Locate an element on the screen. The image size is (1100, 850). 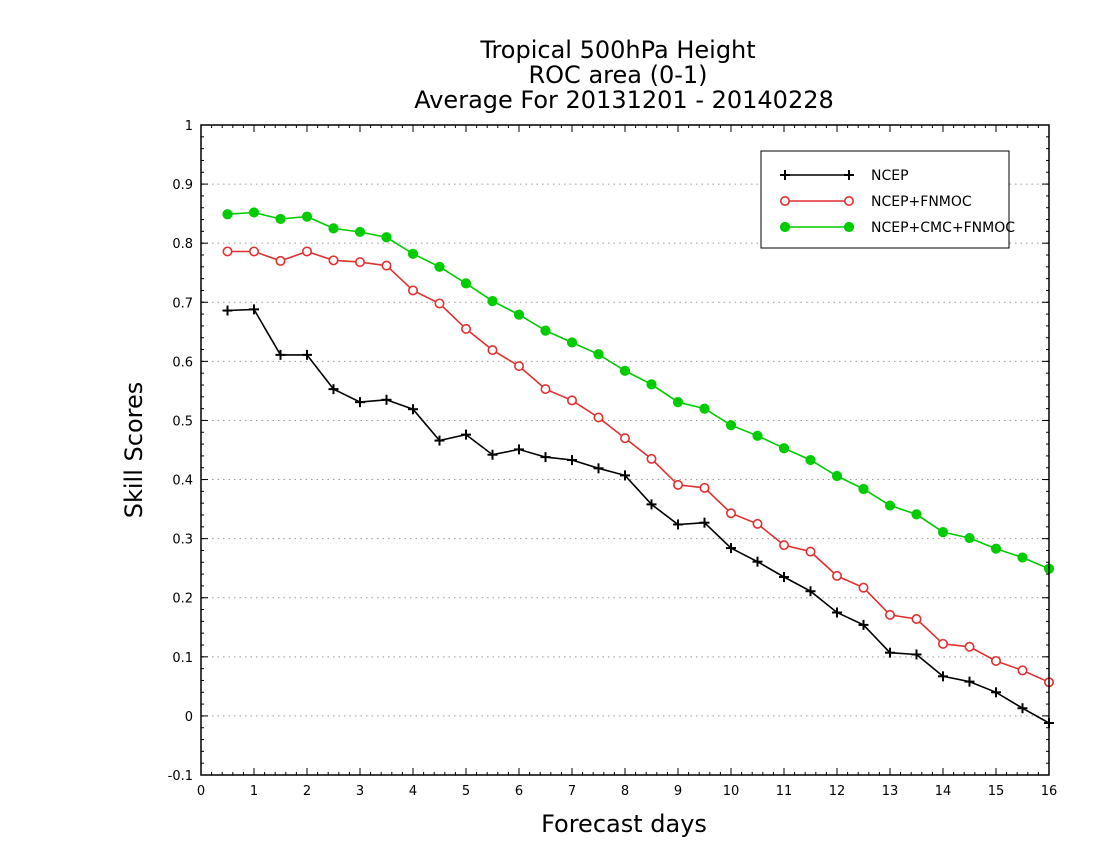
legend-item: NCEP+FNMOC is located at coordinates (875, 202).